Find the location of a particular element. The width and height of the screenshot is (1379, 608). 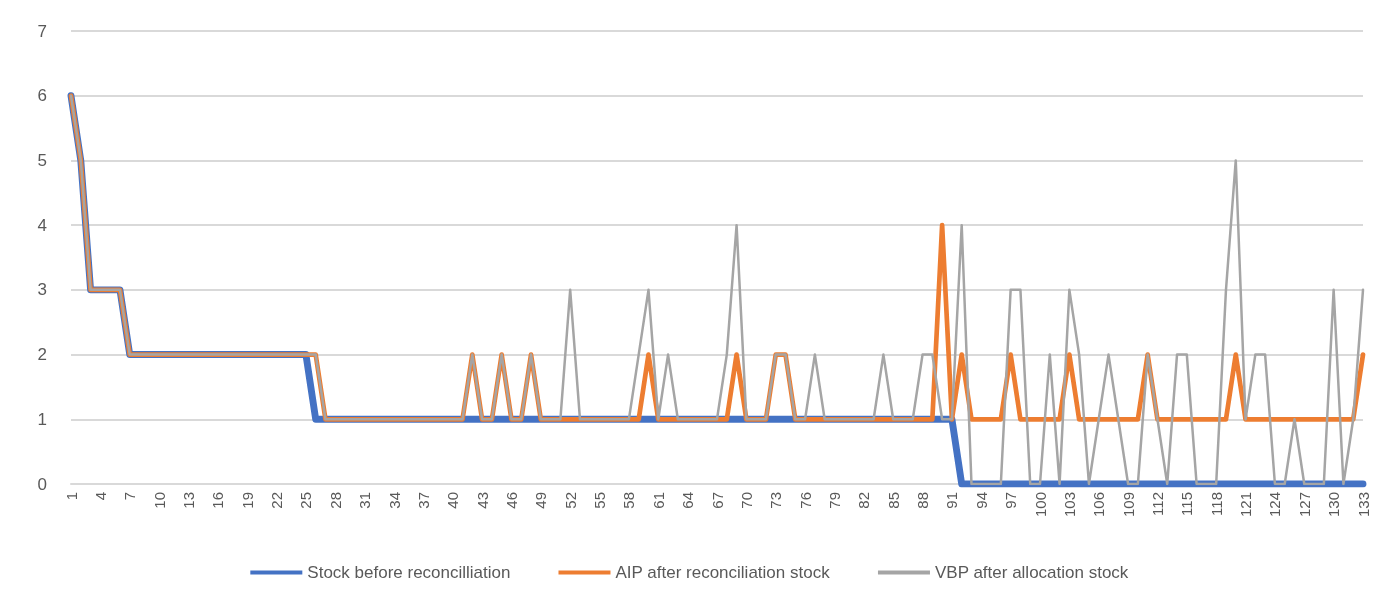

x-tick-label: 7 is located at coordinates (130, 496).